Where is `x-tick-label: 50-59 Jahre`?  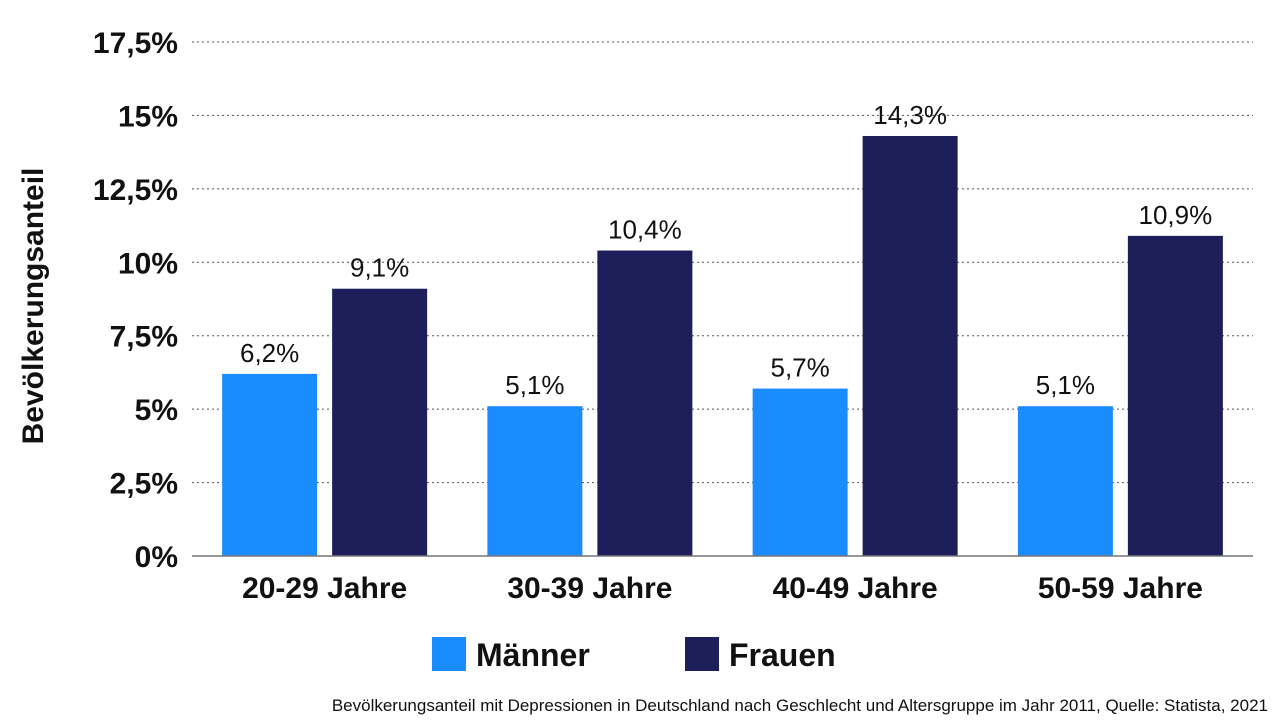 x-tick-label: 50-59 Jahre is located at coordinates (1120, 588).